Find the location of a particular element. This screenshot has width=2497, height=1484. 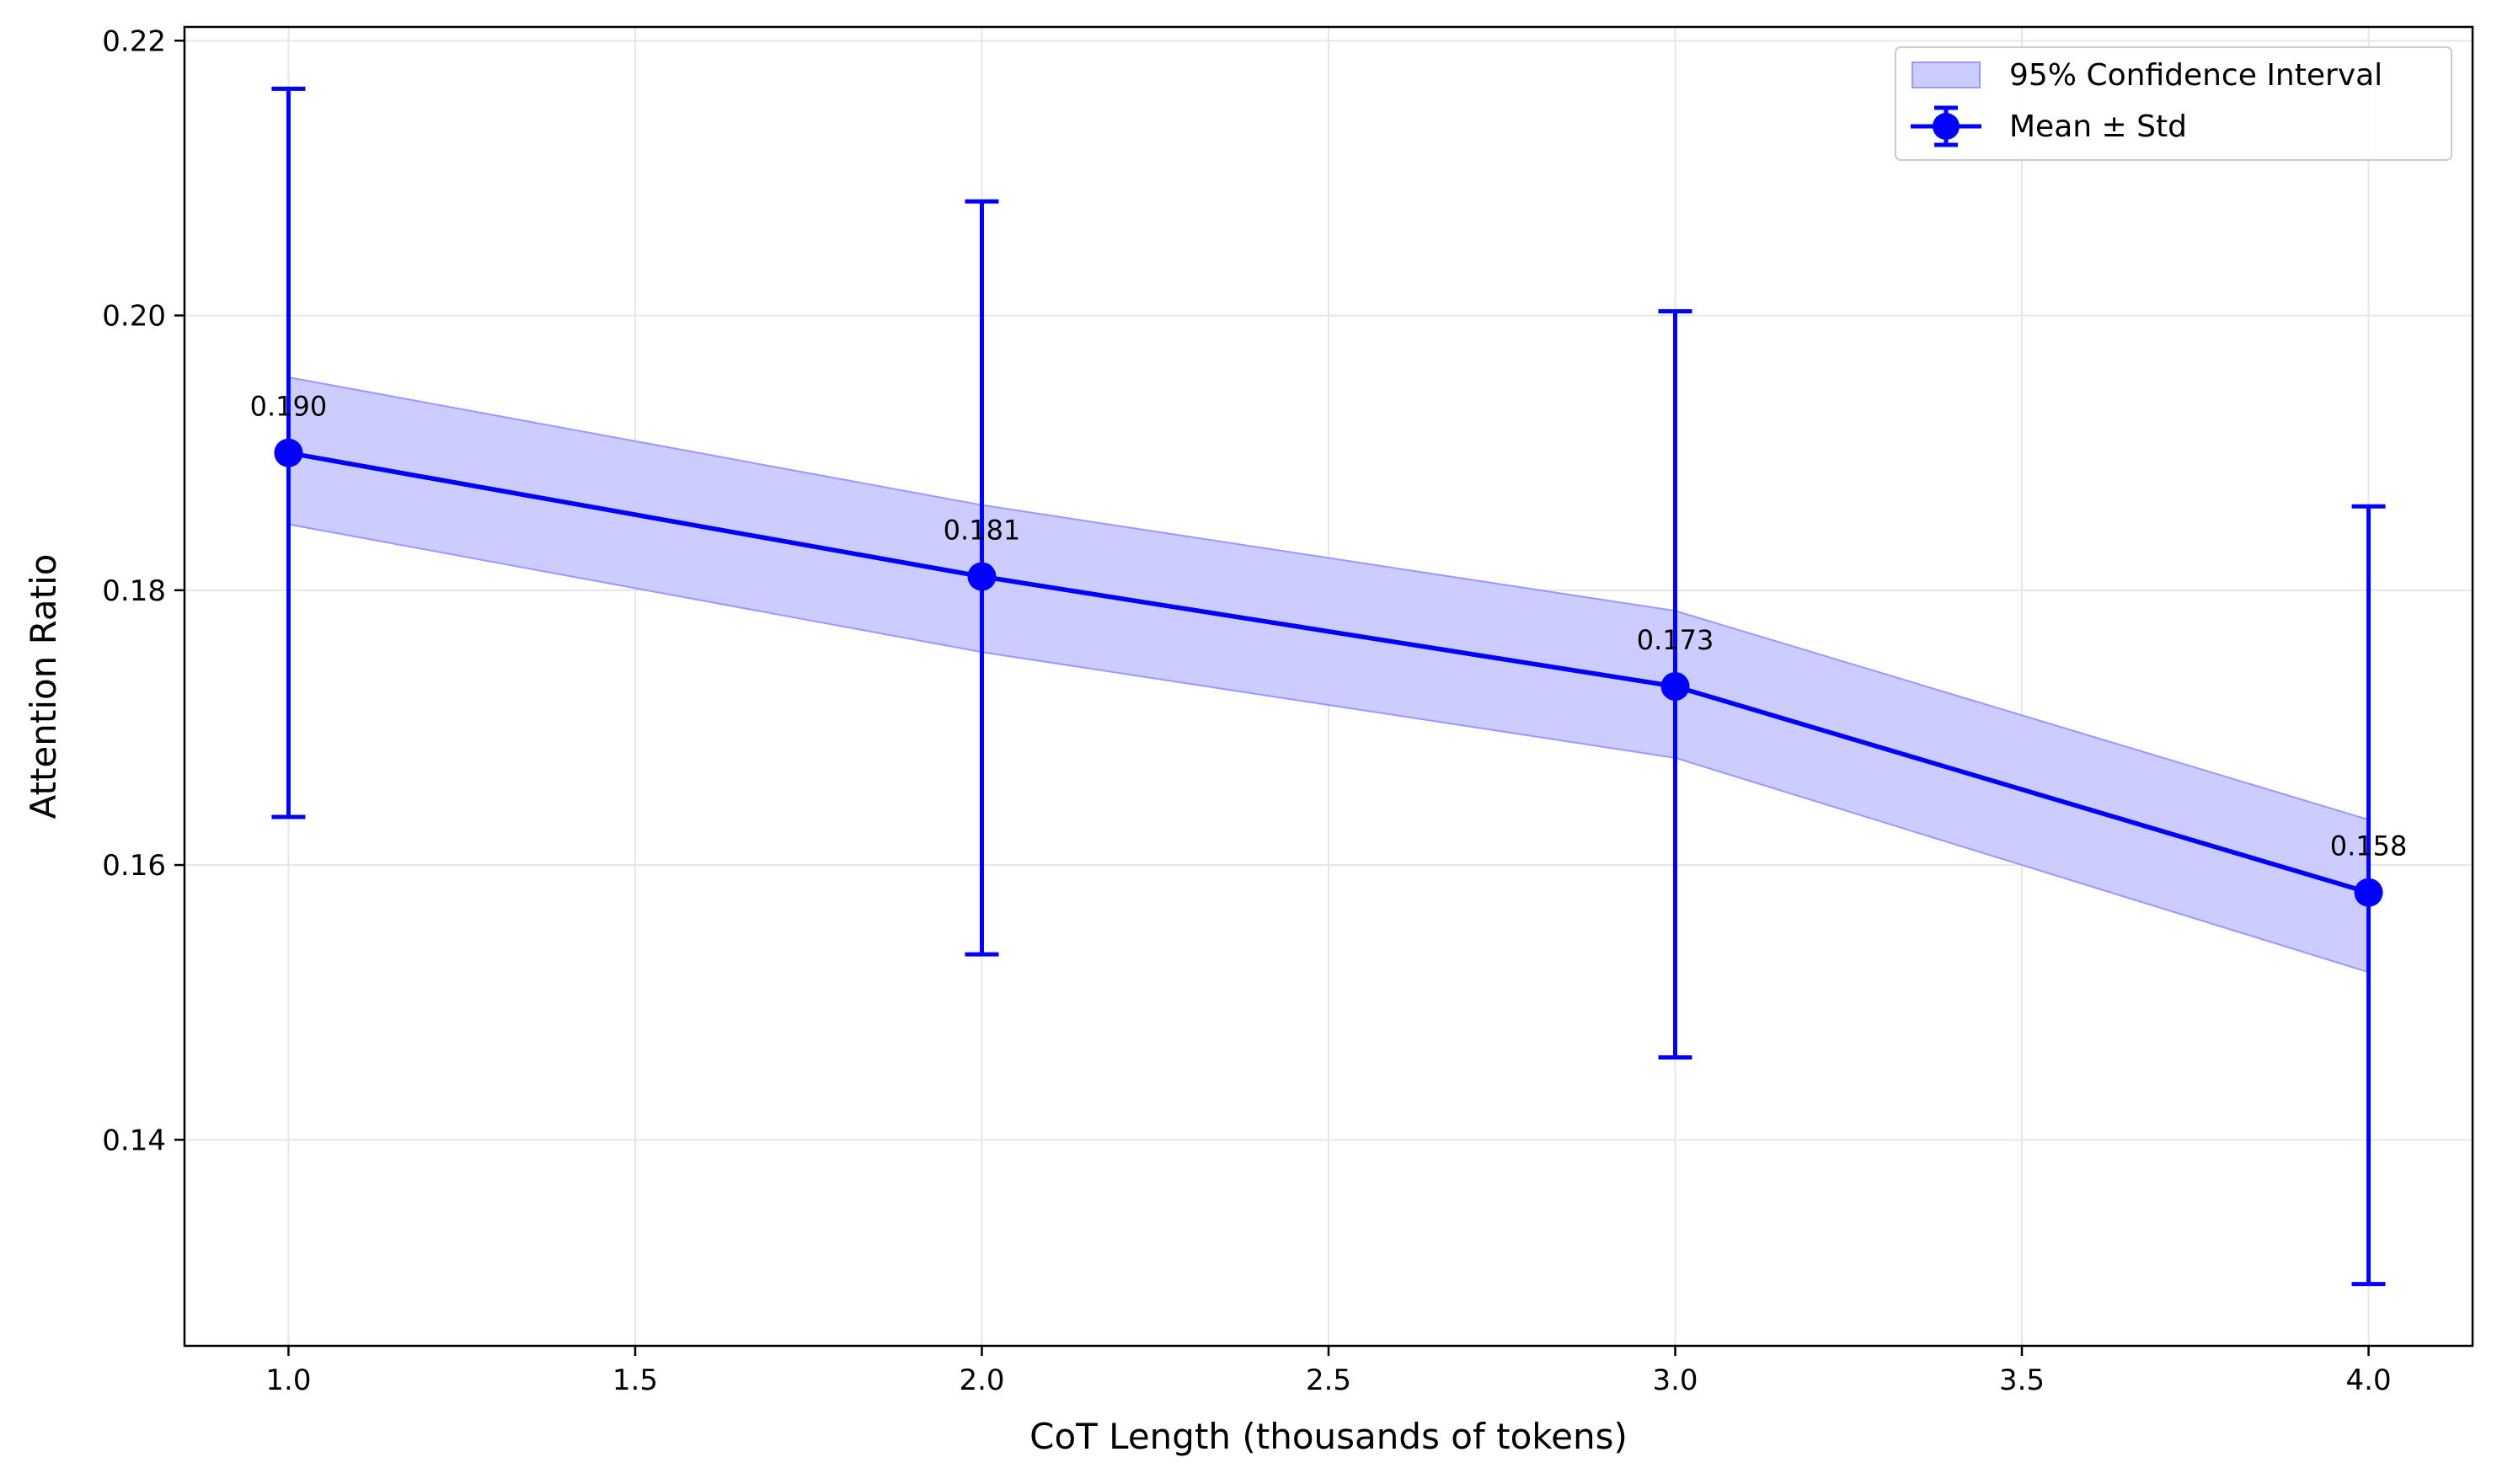

x-tick-label: 2.0 is located at coordinates (981, 1381).